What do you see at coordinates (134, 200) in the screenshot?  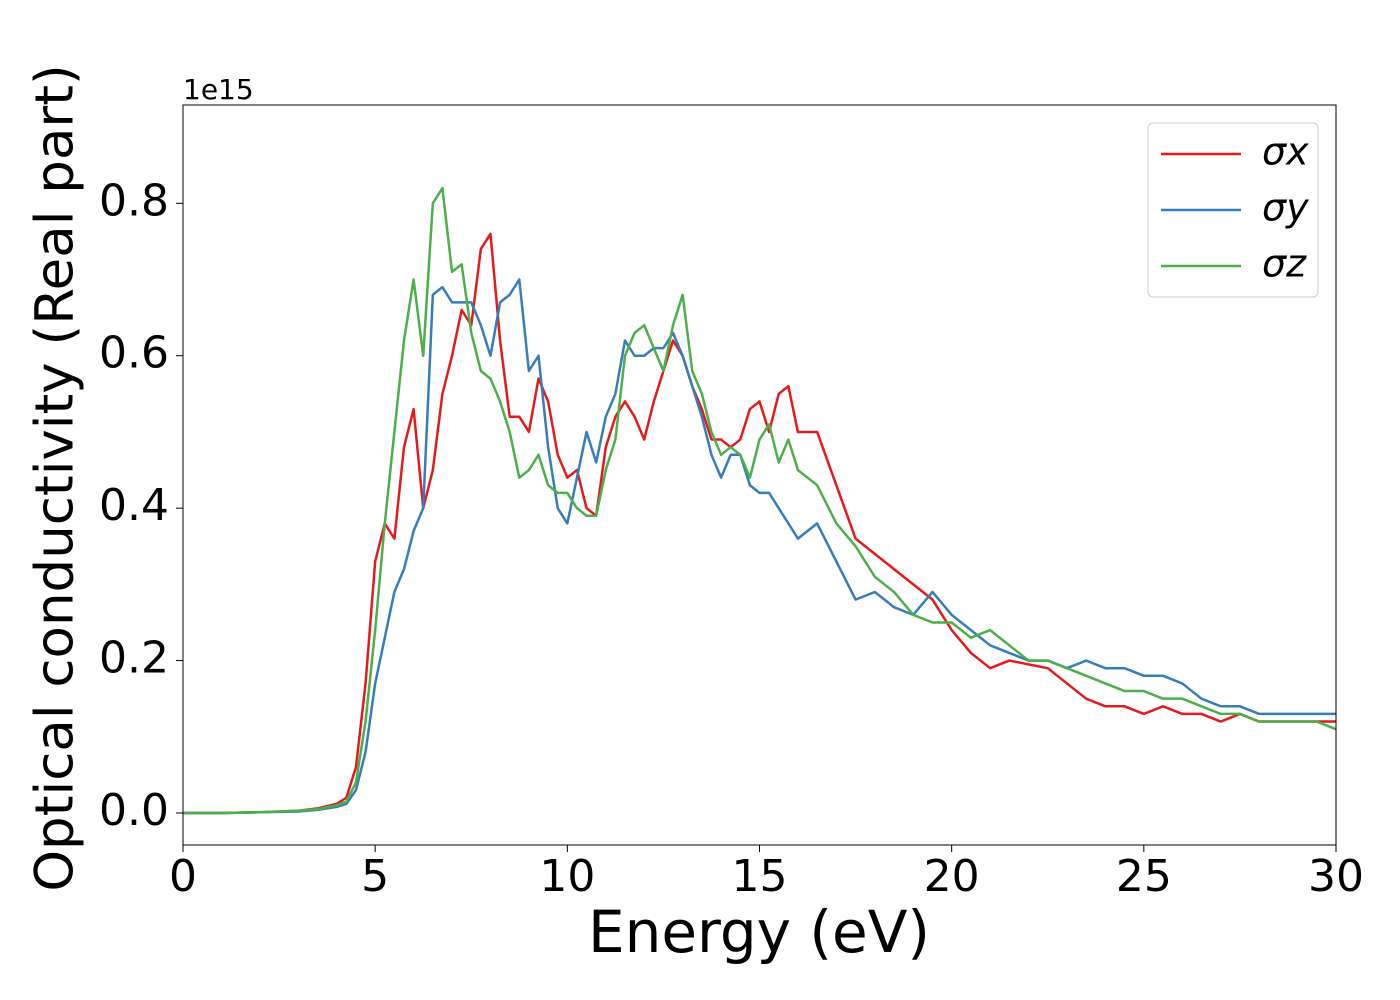 I see `y-tick-label: 0.8` at bounding box center [134, 200].